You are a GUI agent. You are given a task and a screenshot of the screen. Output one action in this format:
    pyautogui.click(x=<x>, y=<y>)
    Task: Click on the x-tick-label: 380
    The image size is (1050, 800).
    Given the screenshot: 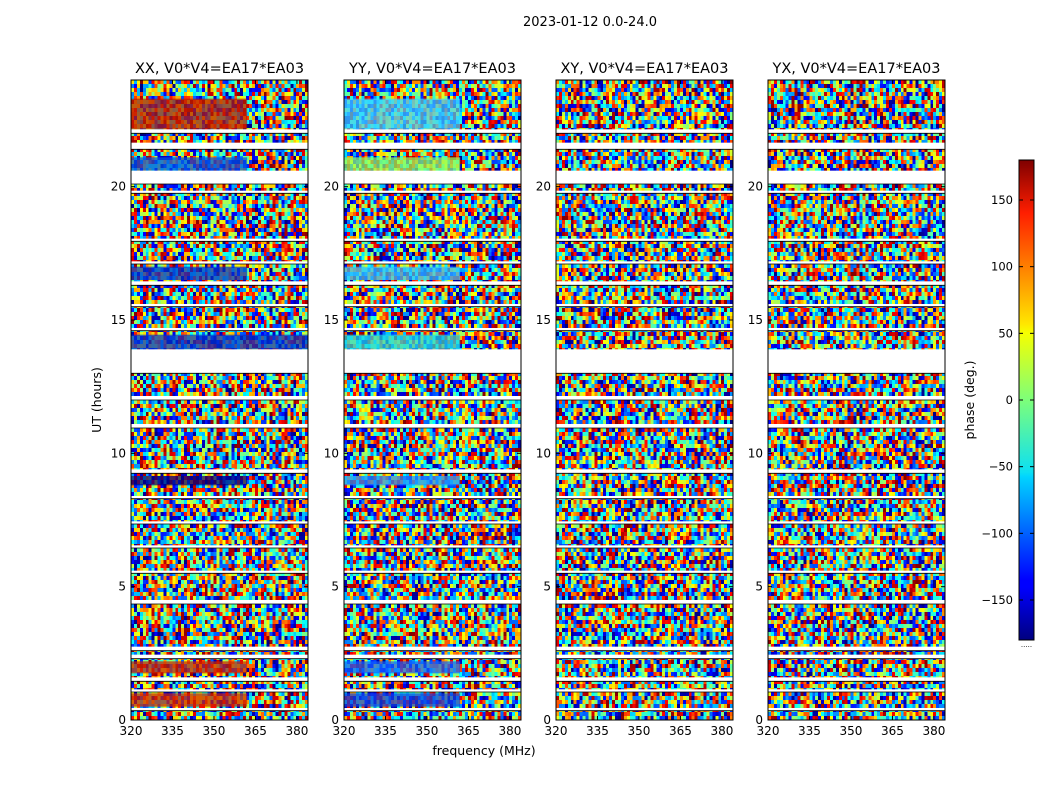 What is the action you would take?
    pyautogui.click(x=509, y=731)
    